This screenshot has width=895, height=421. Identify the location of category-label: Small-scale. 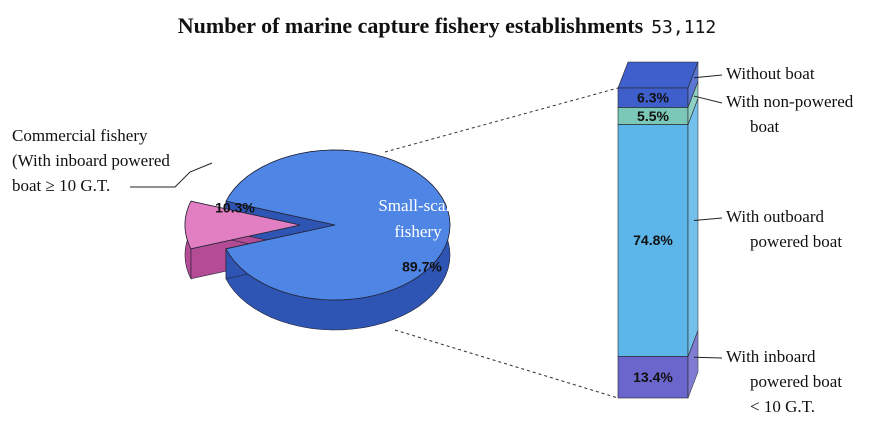
(417, 205).